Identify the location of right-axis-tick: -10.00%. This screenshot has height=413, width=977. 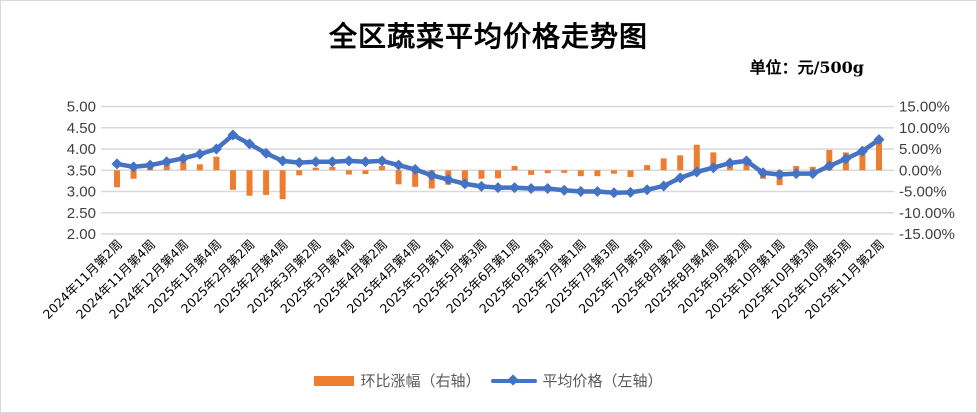
(927, 213).